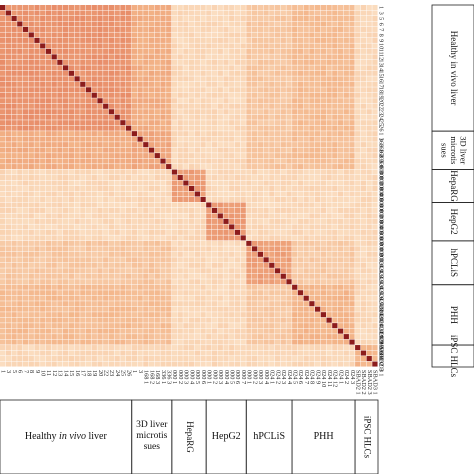  What do you see at coordinates (381, 249) in the screenshot?
I see `row-label: 000 2` at bounding box center [381, 249].